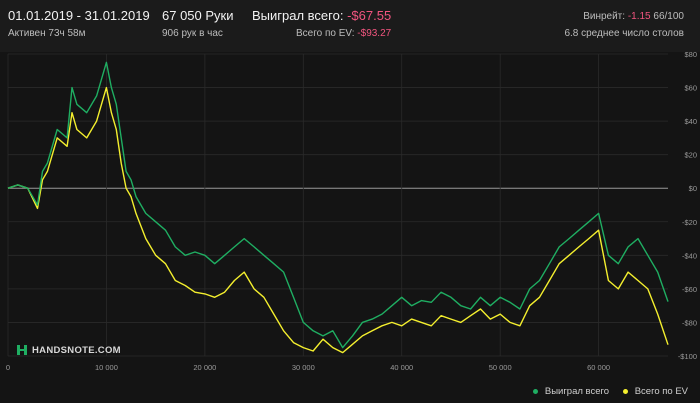 The height and width of the screenshot is (403, 700). Describe the element at coordinates (661, 391) in the screenshot. I see `legend-label-ev: Всего по EV` at that location.